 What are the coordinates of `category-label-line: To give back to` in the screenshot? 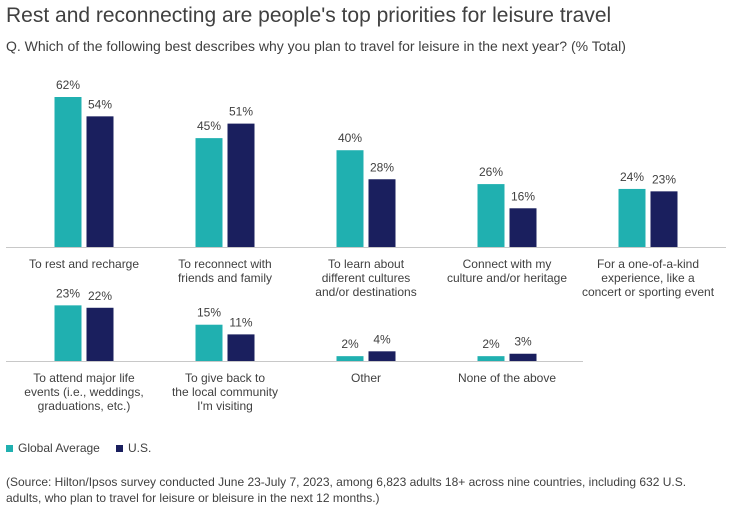 It's located at (225, 378).